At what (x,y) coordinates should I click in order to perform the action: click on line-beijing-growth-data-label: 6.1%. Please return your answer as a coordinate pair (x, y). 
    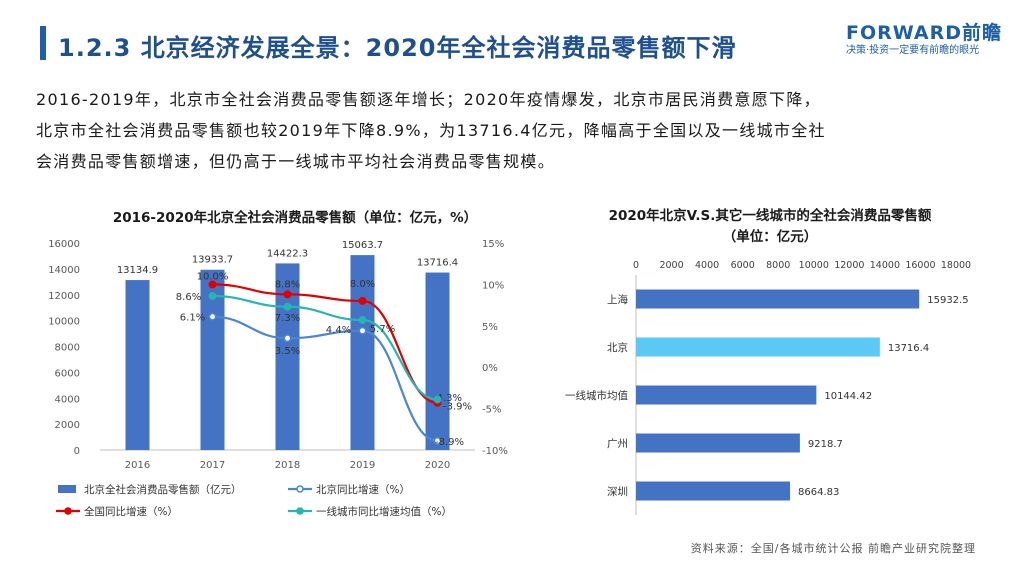
    Looking at the image, I should click on (192, 318).